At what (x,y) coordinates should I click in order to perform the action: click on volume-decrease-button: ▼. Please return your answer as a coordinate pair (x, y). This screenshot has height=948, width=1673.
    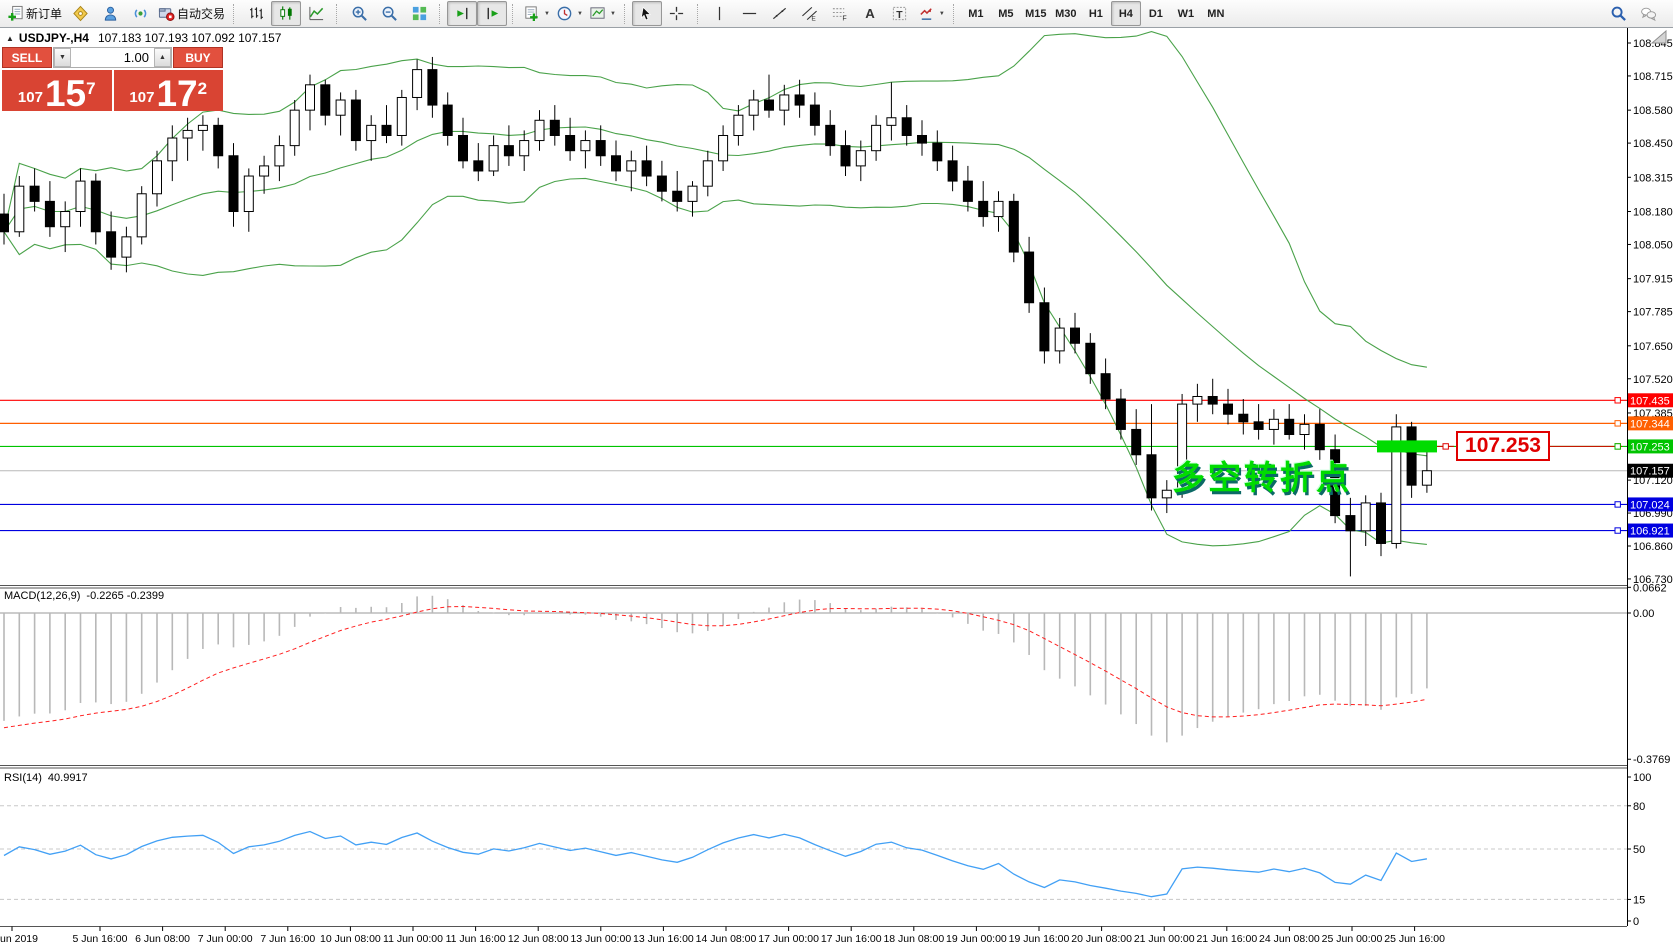
    Looking at the image, I should click on (62, 57).